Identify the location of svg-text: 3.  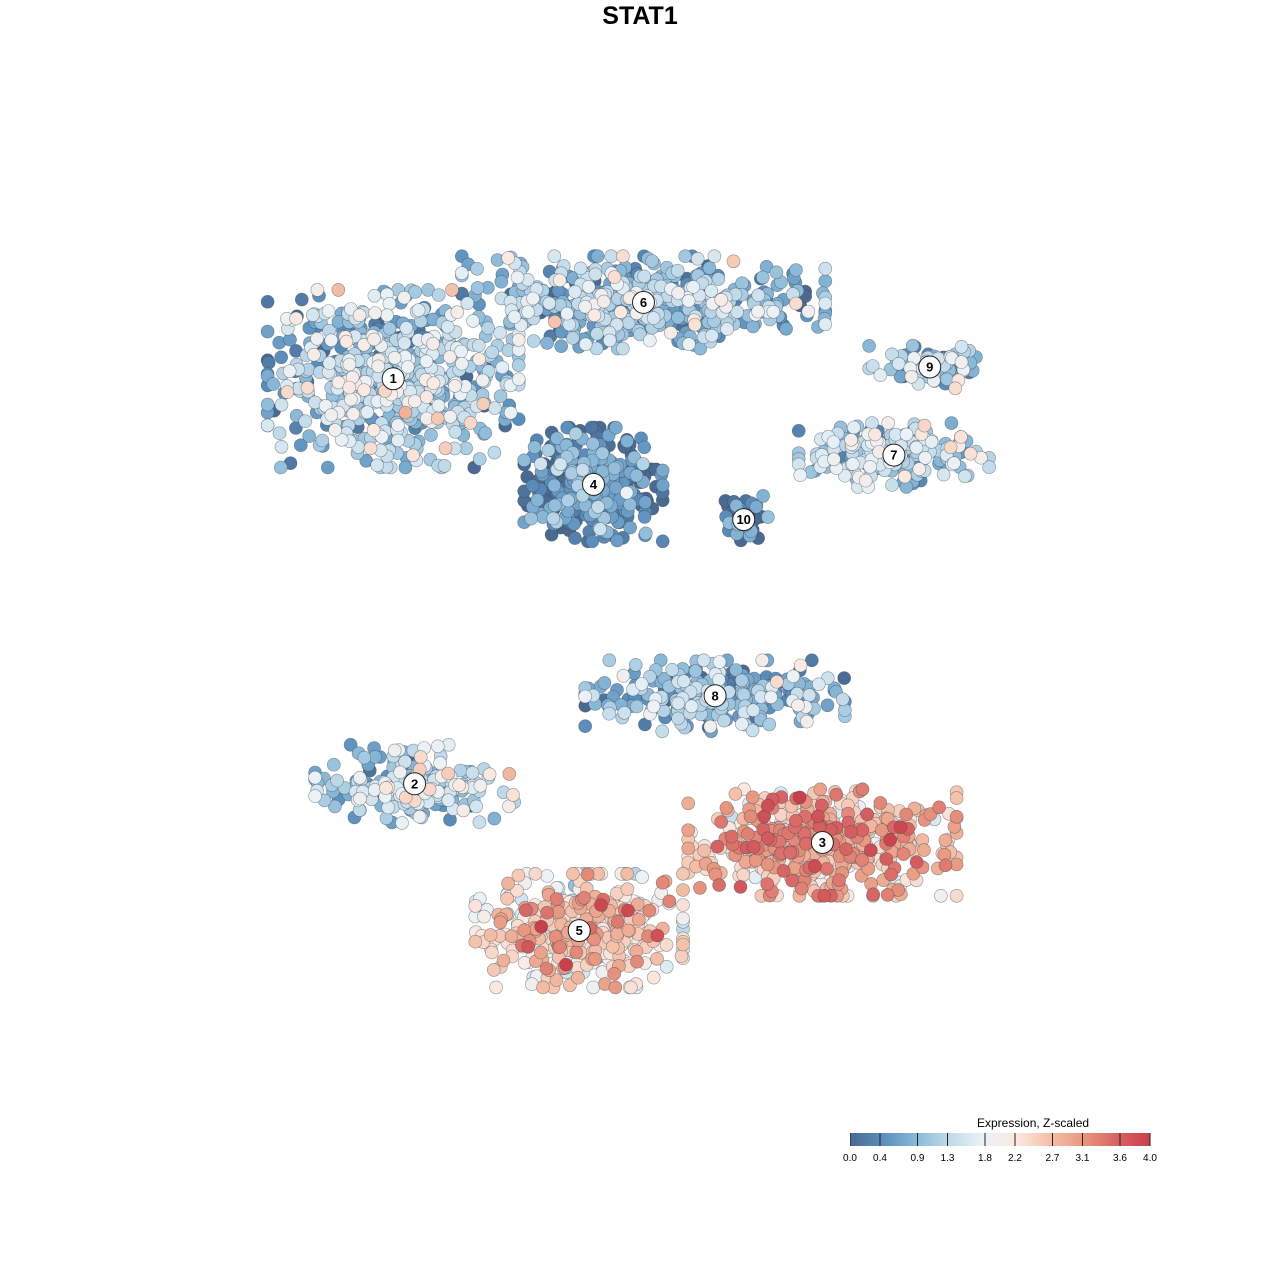
(822, 842).